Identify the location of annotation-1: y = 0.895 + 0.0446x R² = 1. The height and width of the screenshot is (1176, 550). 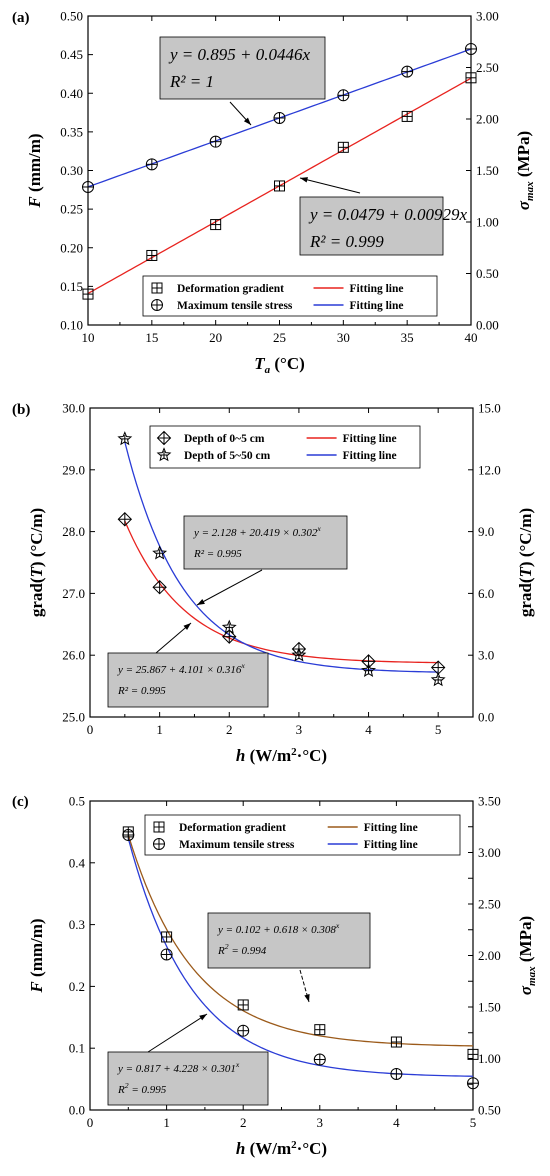
(242, 81).